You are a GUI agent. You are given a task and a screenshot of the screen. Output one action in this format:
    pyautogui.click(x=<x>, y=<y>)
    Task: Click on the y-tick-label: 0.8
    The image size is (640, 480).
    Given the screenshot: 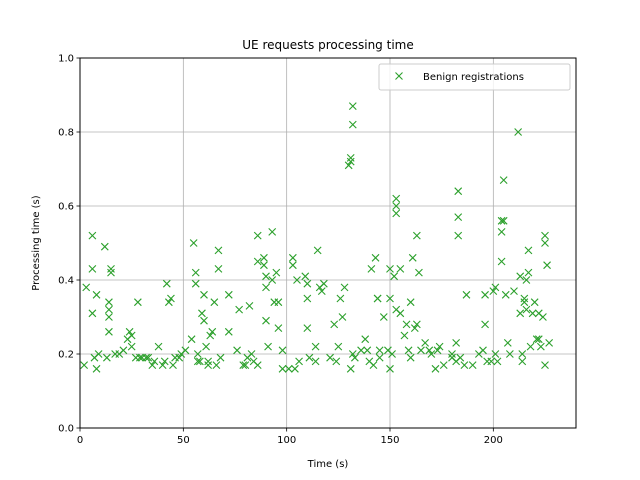 What is the action you would take?
    pyautogui.click(x=66, y=133)
    